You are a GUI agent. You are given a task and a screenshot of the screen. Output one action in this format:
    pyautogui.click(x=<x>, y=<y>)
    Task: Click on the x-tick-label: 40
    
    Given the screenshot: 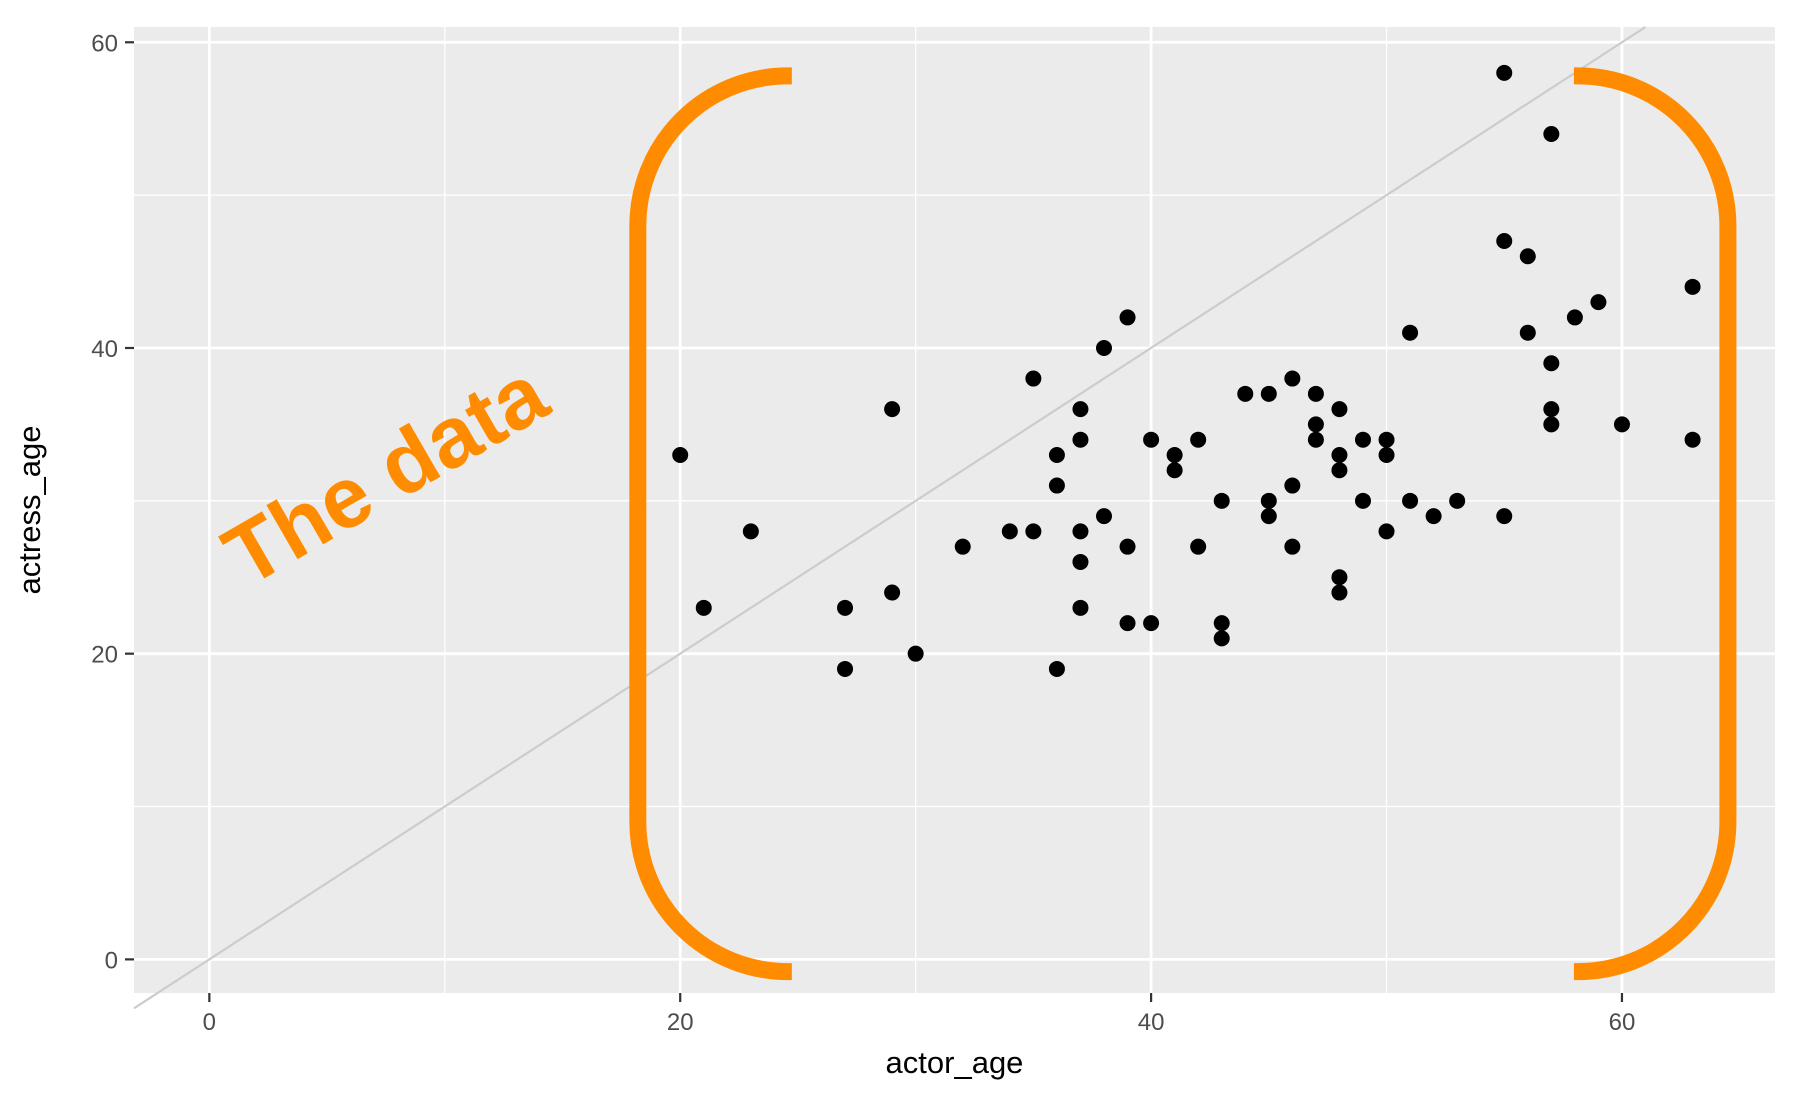 What is the action you would take?
    pyautogui.click(x=1151, y=1022)
    